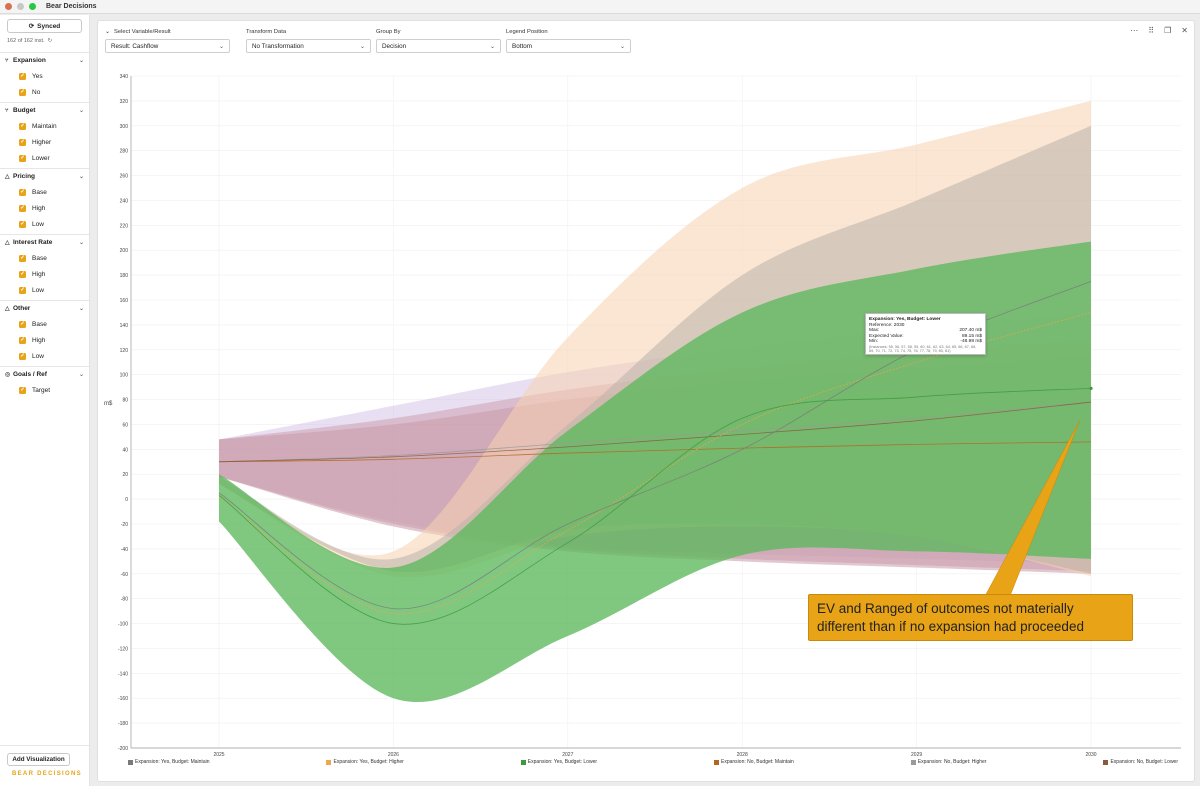 The image size is (1200, 786). I want to click on legend-item: Expansion: Yes, Budget: Maintain, so click(169, 762).